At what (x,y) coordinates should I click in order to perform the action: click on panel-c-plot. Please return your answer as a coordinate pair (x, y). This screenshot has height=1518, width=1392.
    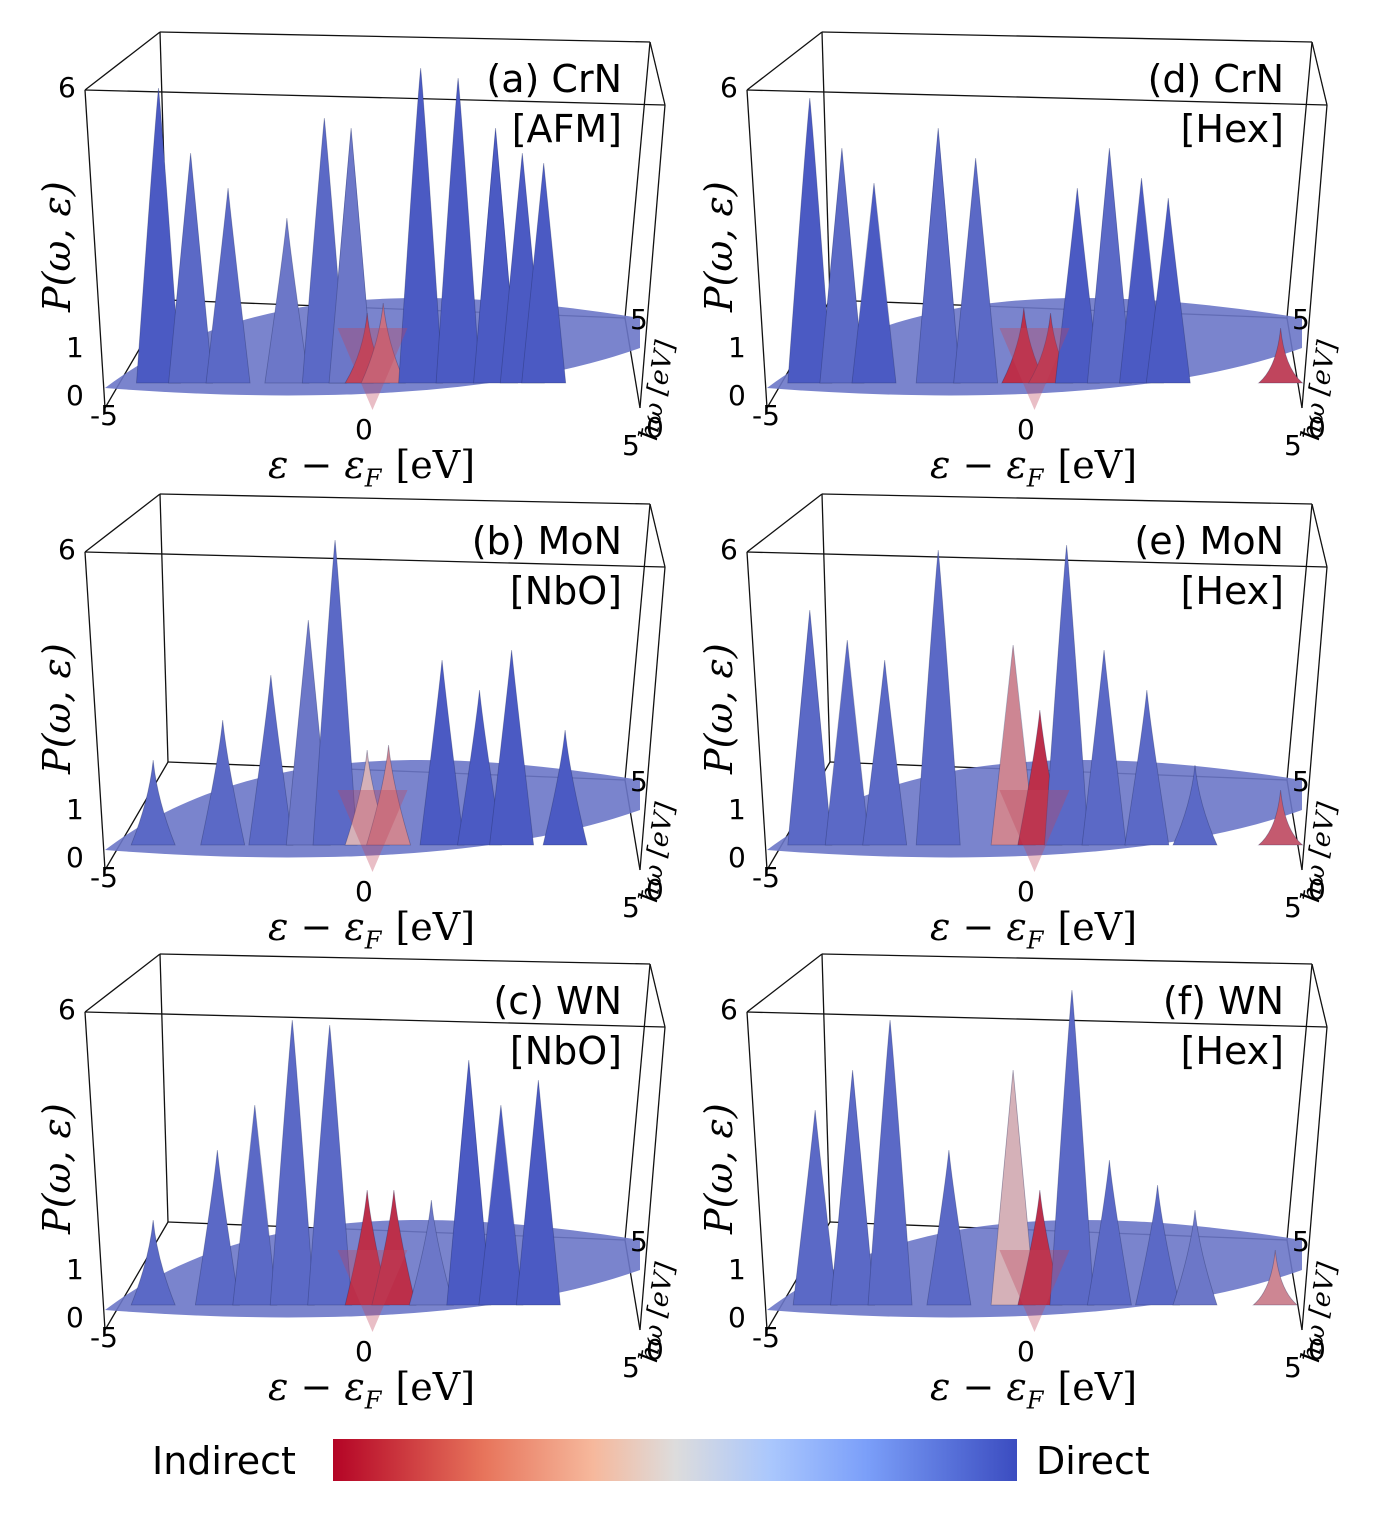
    Looking at the image, I should click on (375, 1142).